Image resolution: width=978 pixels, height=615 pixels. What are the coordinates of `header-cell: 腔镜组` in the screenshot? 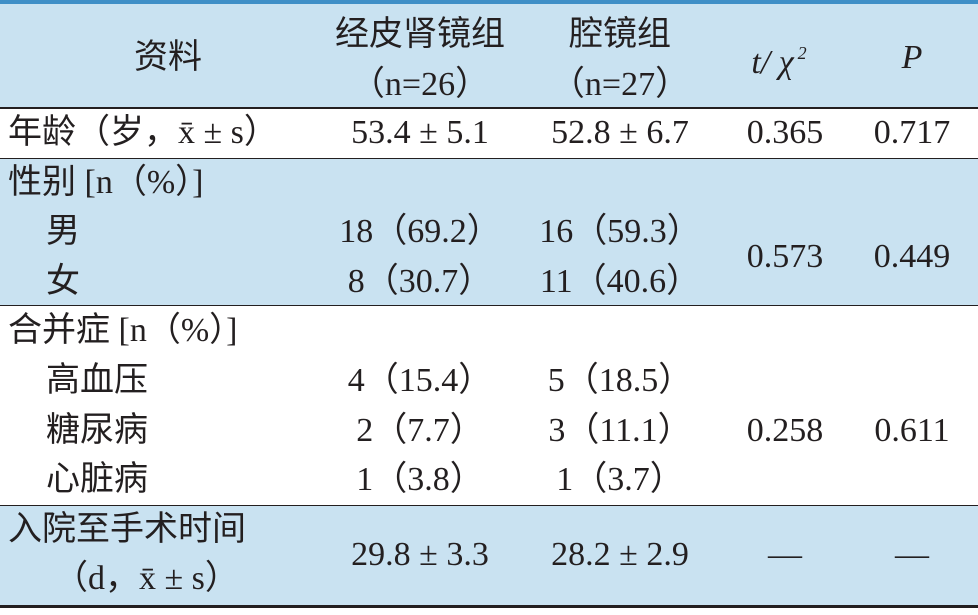 It's located at (620, 34).